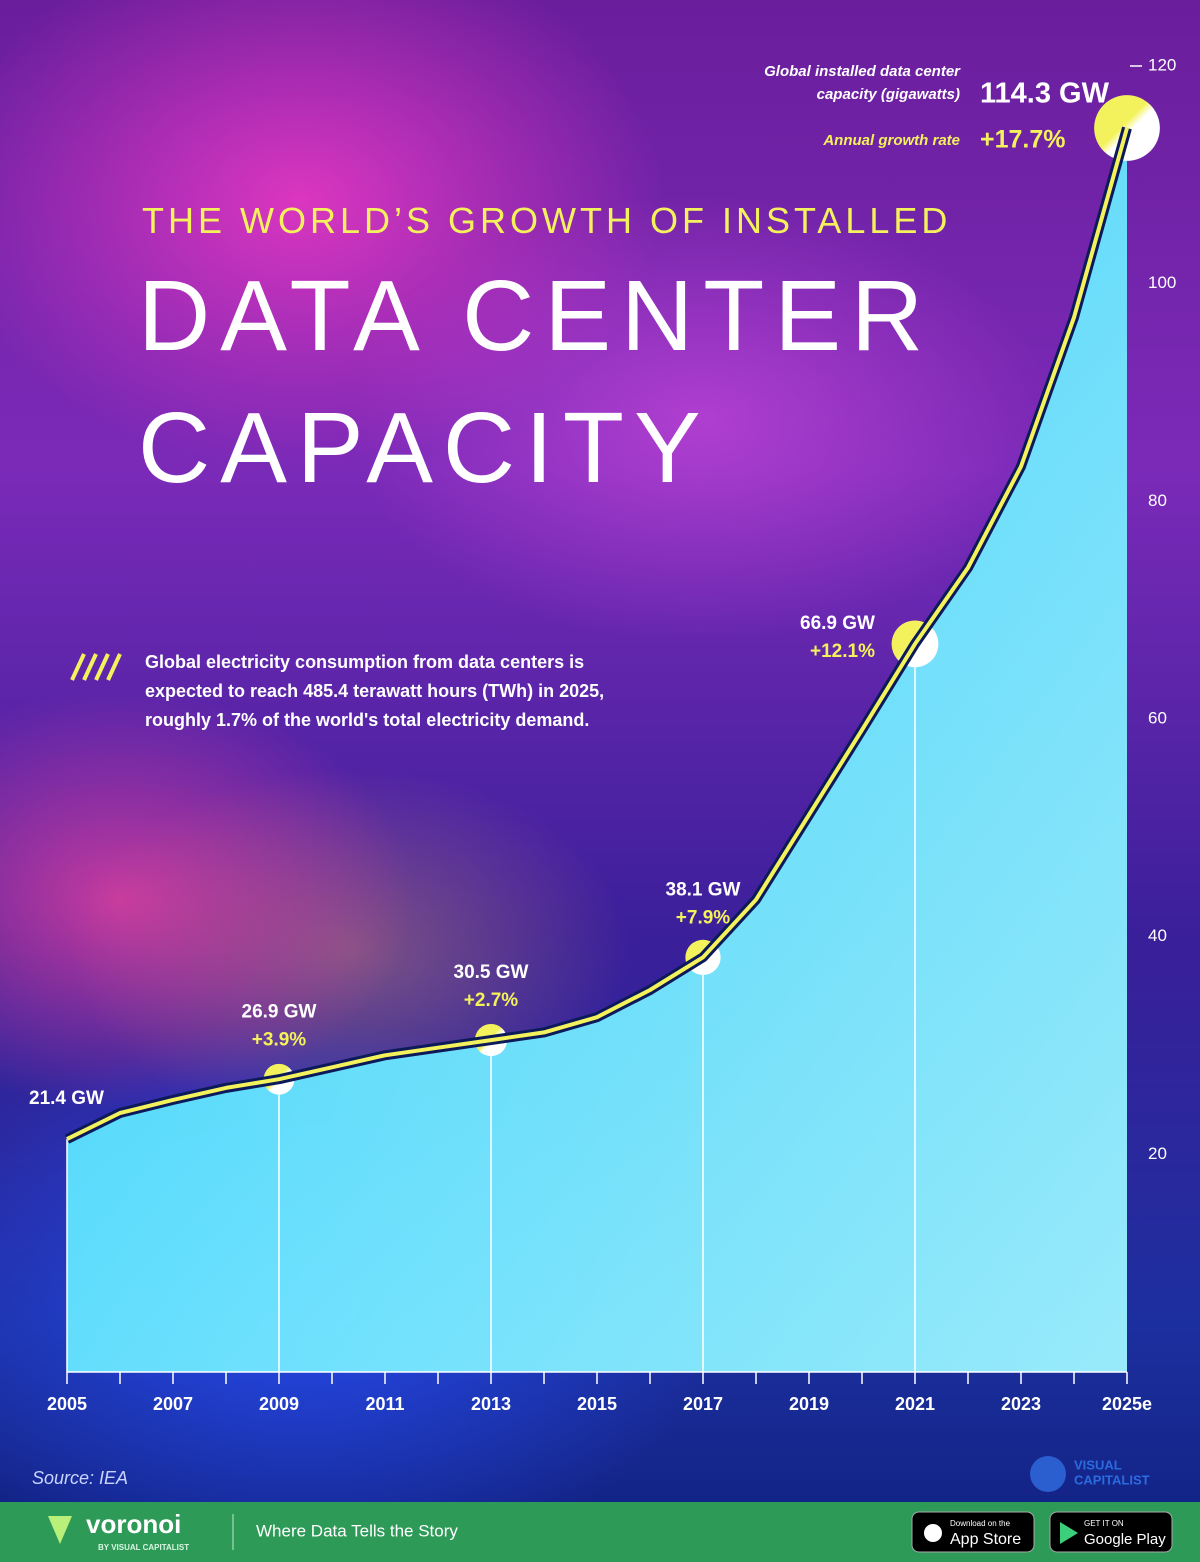  What do you see at coordinates (491, 972) in the screenshot?
I see `value-label: 30.5 GW` at bounding box center [491, 972].